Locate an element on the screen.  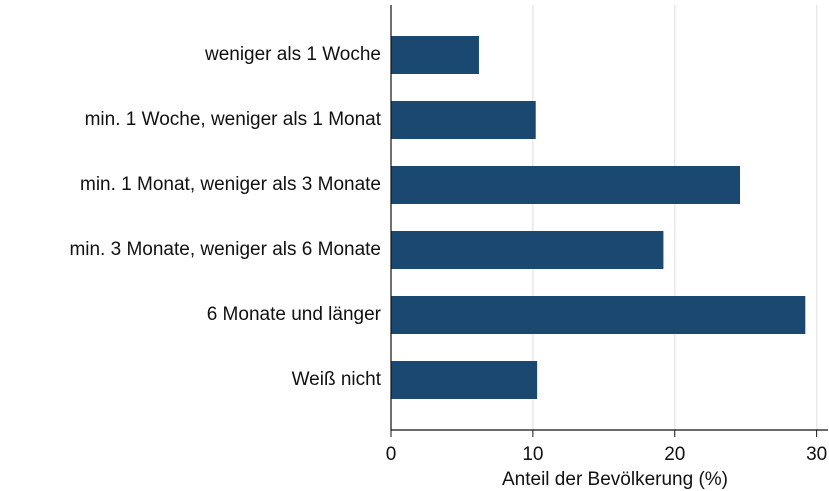
x-axis-label: Anteil der Bevölkerung (%) is located at coordinates (615, 479).